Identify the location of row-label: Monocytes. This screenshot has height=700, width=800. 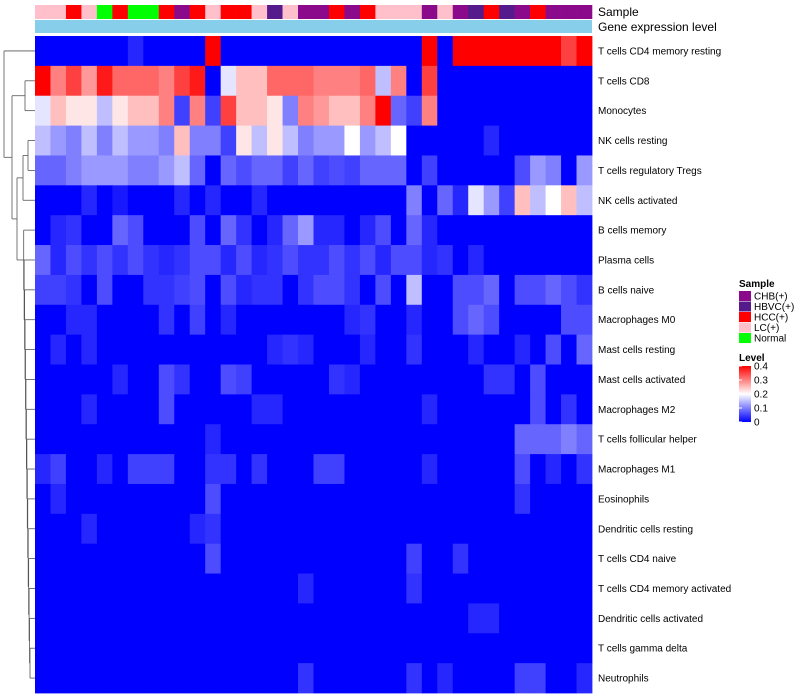
(622, 111).